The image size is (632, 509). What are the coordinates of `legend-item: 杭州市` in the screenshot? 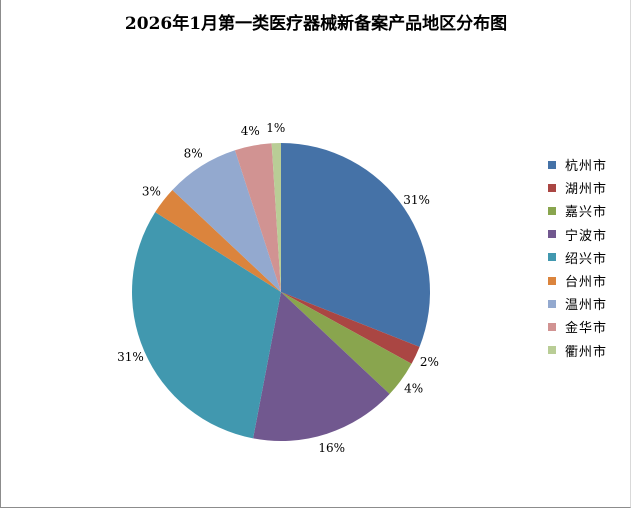 It's located at (577, 164).